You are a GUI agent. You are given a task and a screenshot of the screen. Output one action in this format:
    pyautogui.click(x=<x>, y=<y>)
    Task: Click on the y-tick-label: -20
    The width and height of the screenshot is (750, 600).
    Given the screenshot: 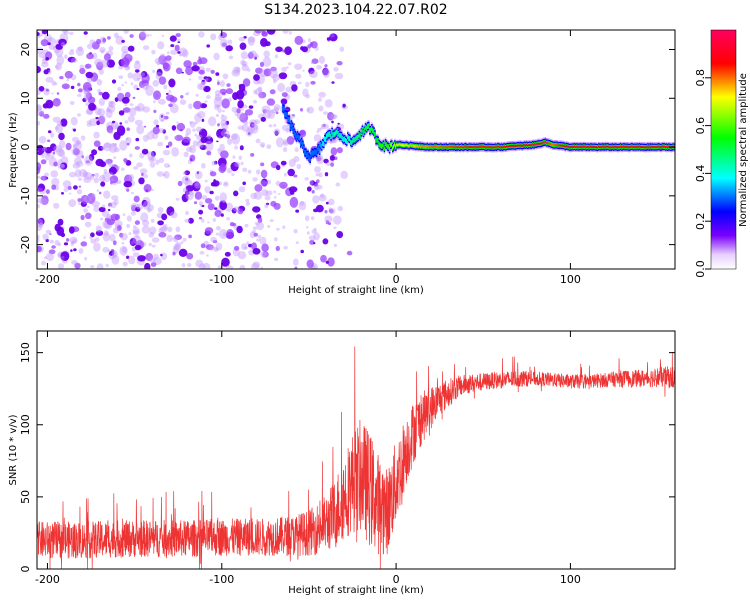 What is the action you would take?
    pyautogui.click(x=25, y=245)
    